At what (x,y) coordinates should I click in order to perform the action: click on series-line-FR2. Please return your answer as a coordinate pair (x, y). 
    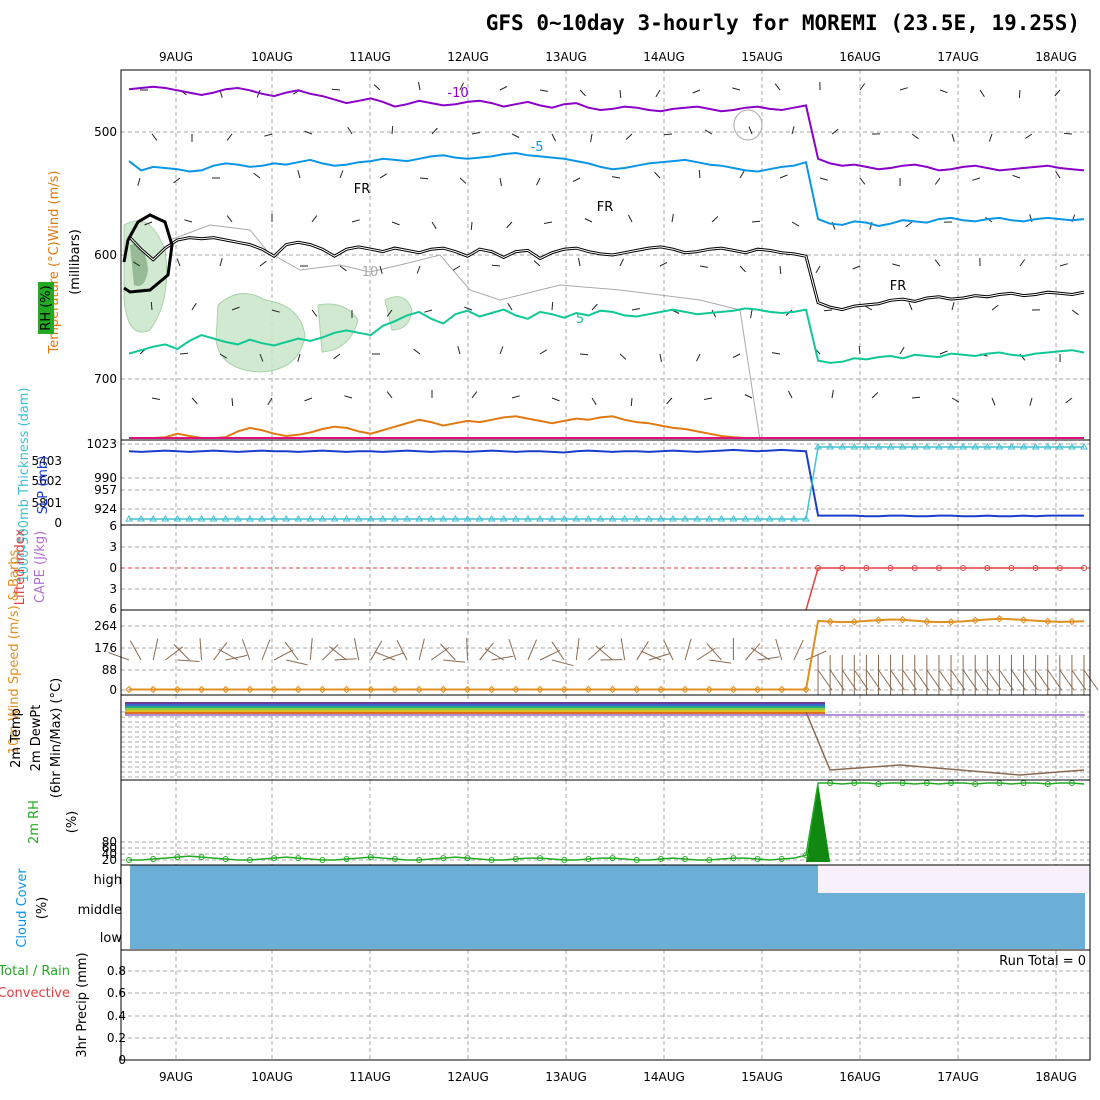
    Looking at the image, I should click on (148, 253).